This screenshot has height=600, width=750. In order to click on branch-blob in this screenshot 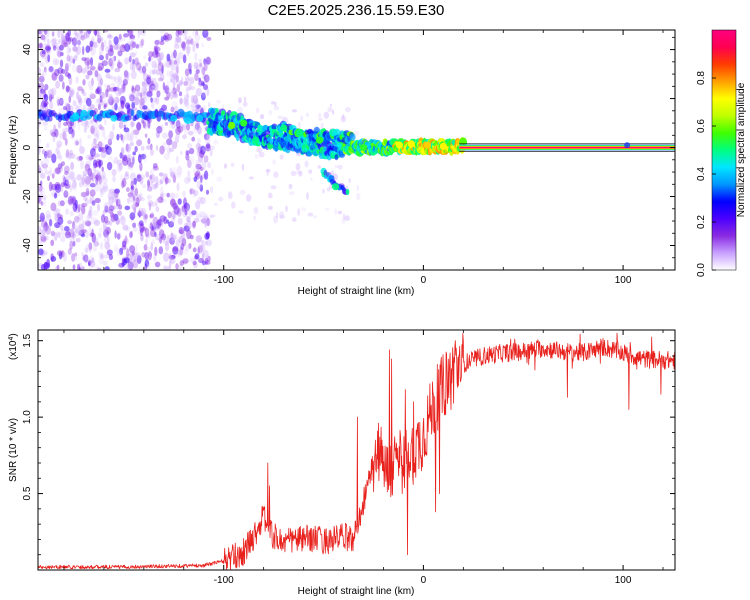, I will do `click(352, 137)`.